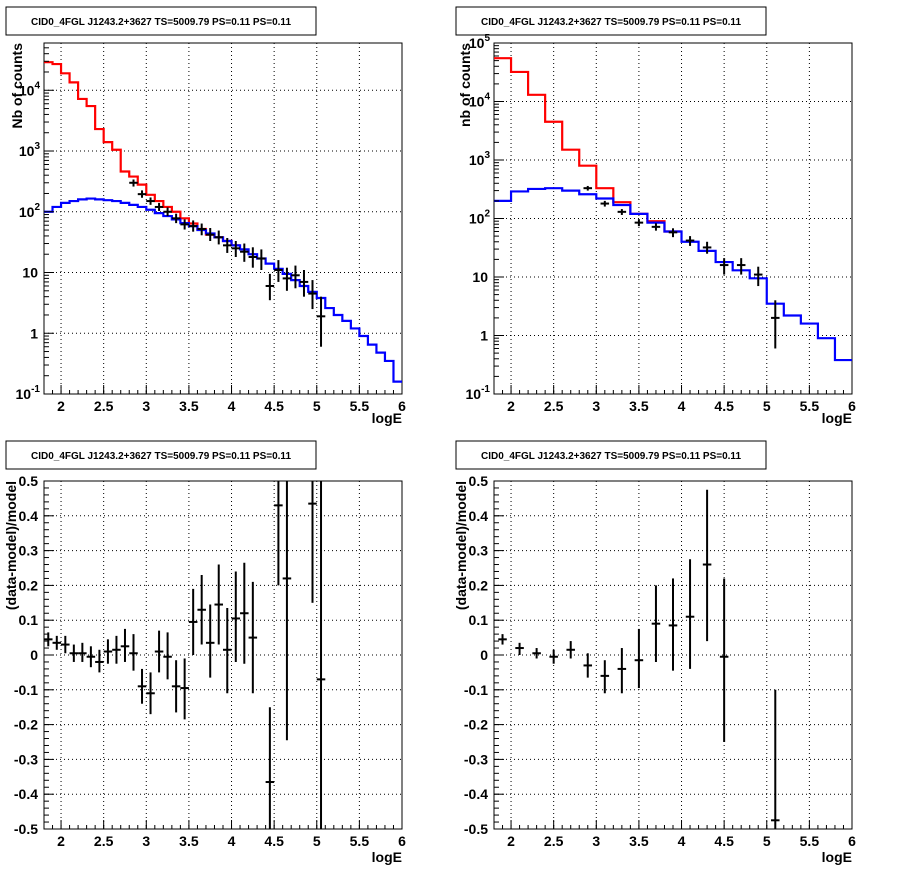  I want to click on y-axis-label: nb of counts, so click(465, 85).